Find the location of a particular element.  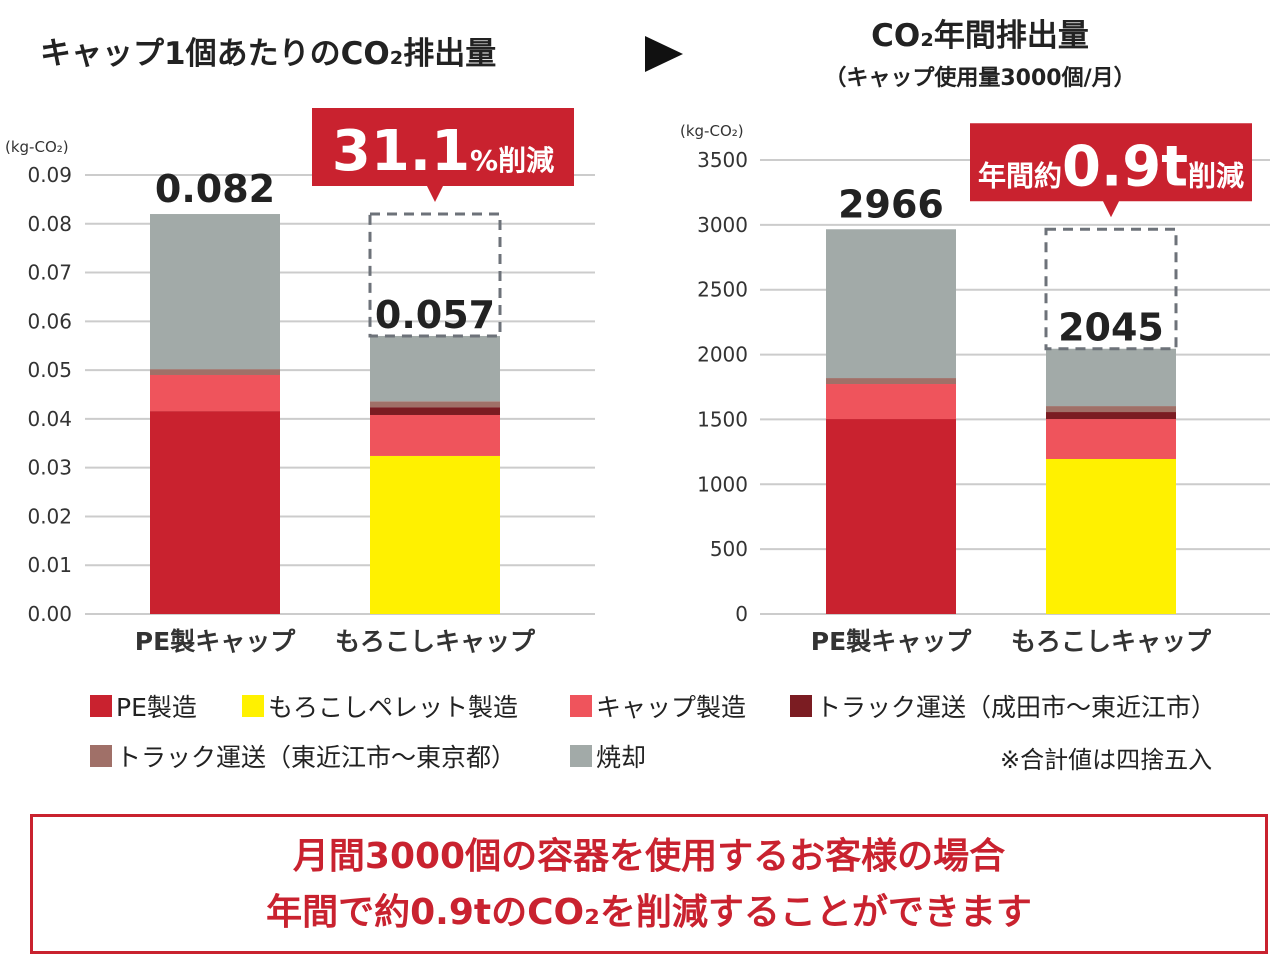

total-label: 0.057 is located at coordinates (435, 315).